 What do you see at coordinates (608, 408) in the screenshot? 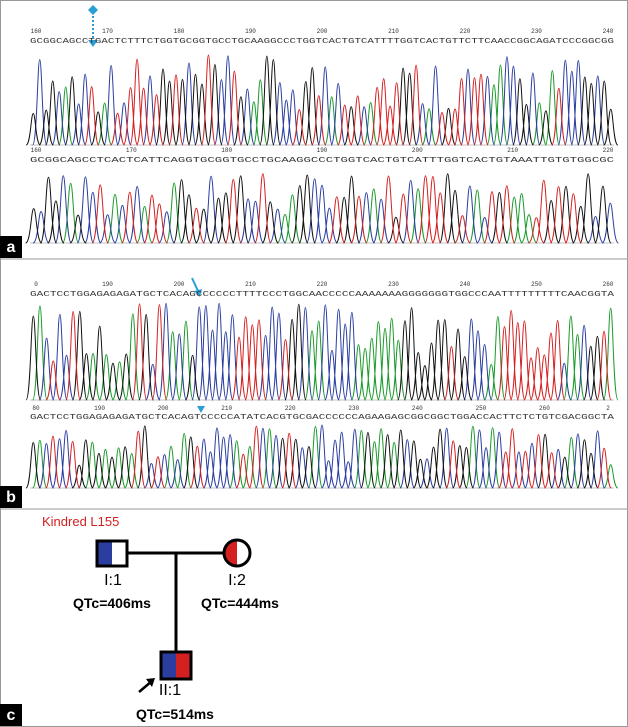
I see `tick-label: 2` at bounding box center [608, 408].